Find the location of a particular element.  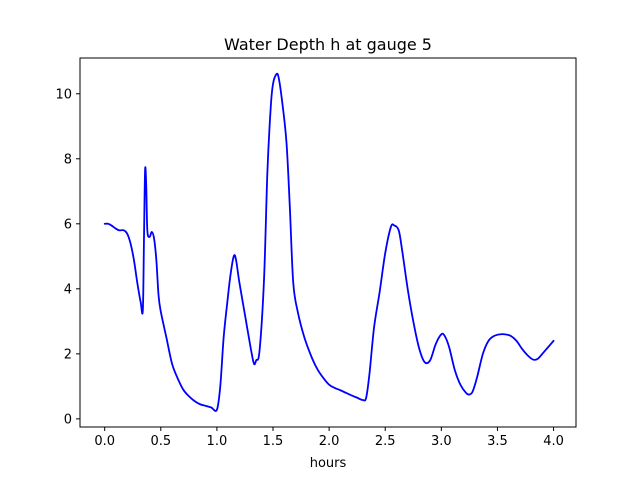

y-tick-label: 2 is located at coordinates (68, 354).